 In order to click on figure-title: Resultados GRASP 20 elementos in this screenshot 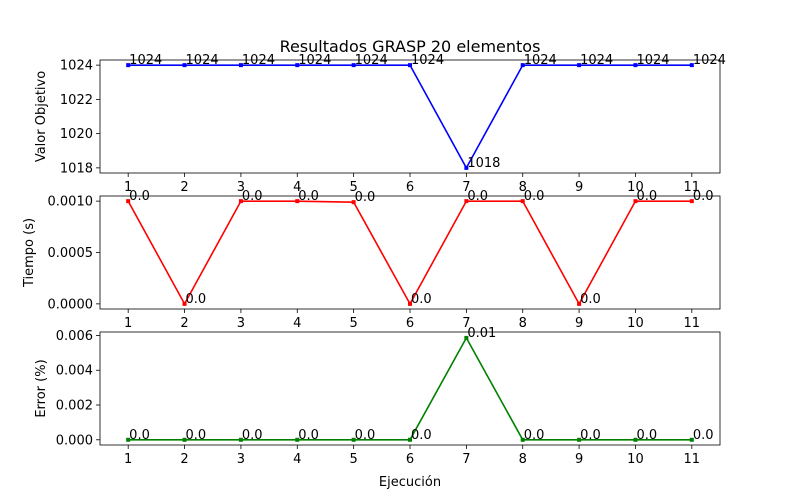, I will do `click(410, 46)`.